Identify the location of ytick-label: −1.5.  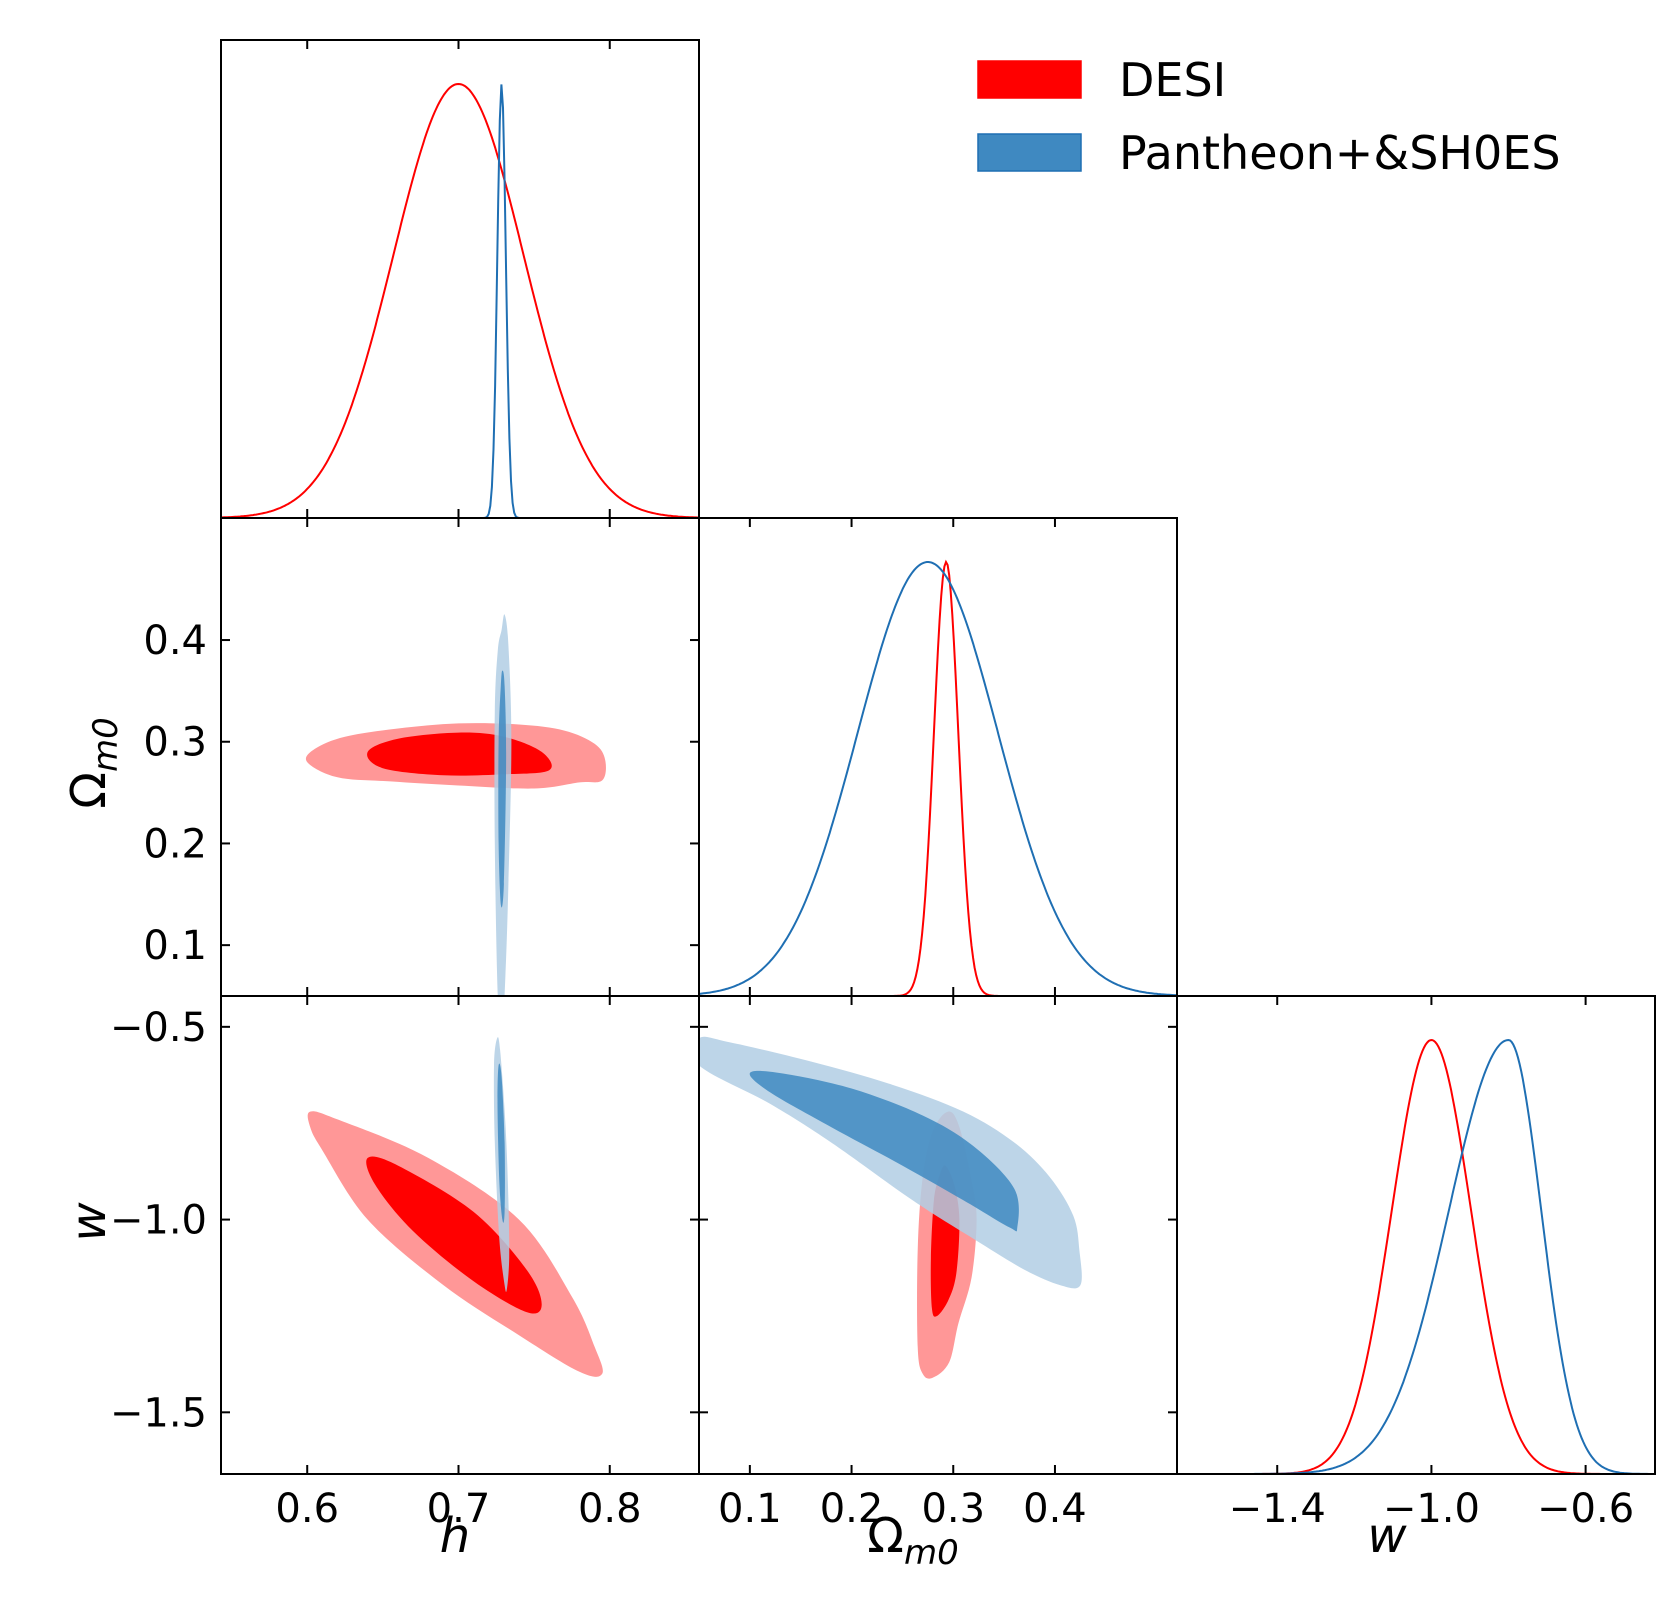
(158, 1413).